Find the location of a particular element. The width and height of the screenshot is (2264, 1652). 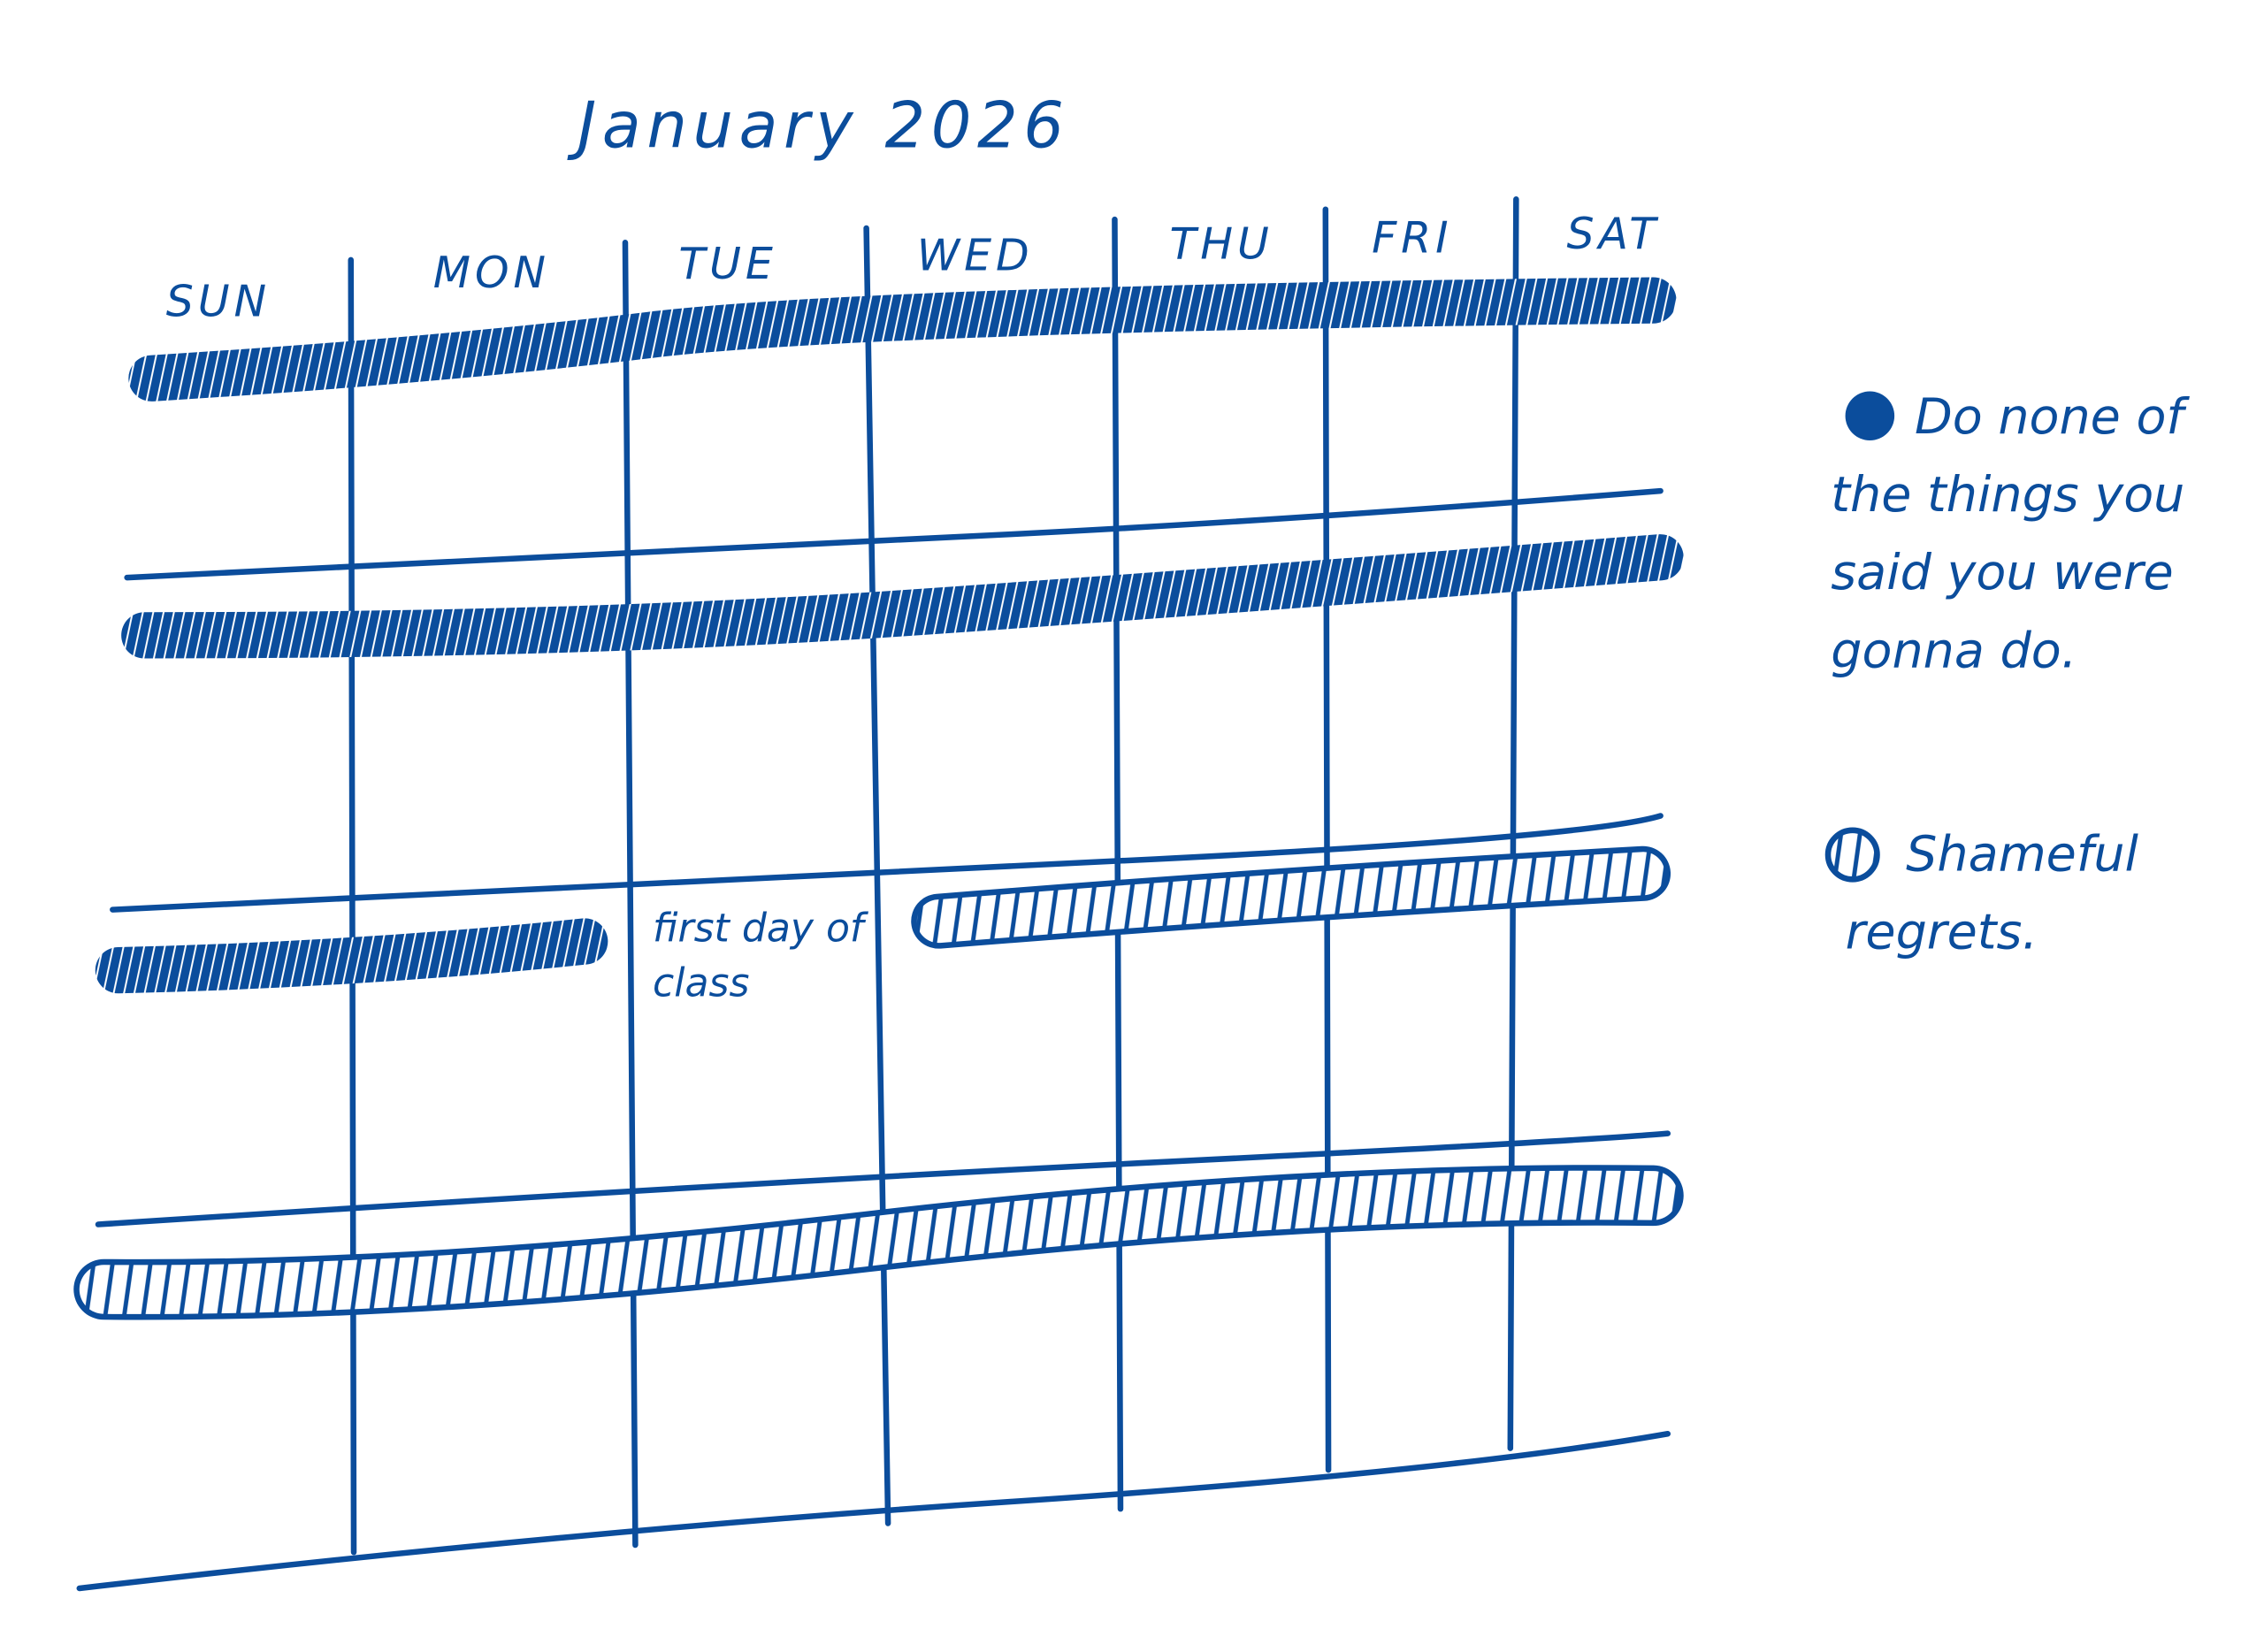

day-label: SAT is located at coordinates (1613, 235).